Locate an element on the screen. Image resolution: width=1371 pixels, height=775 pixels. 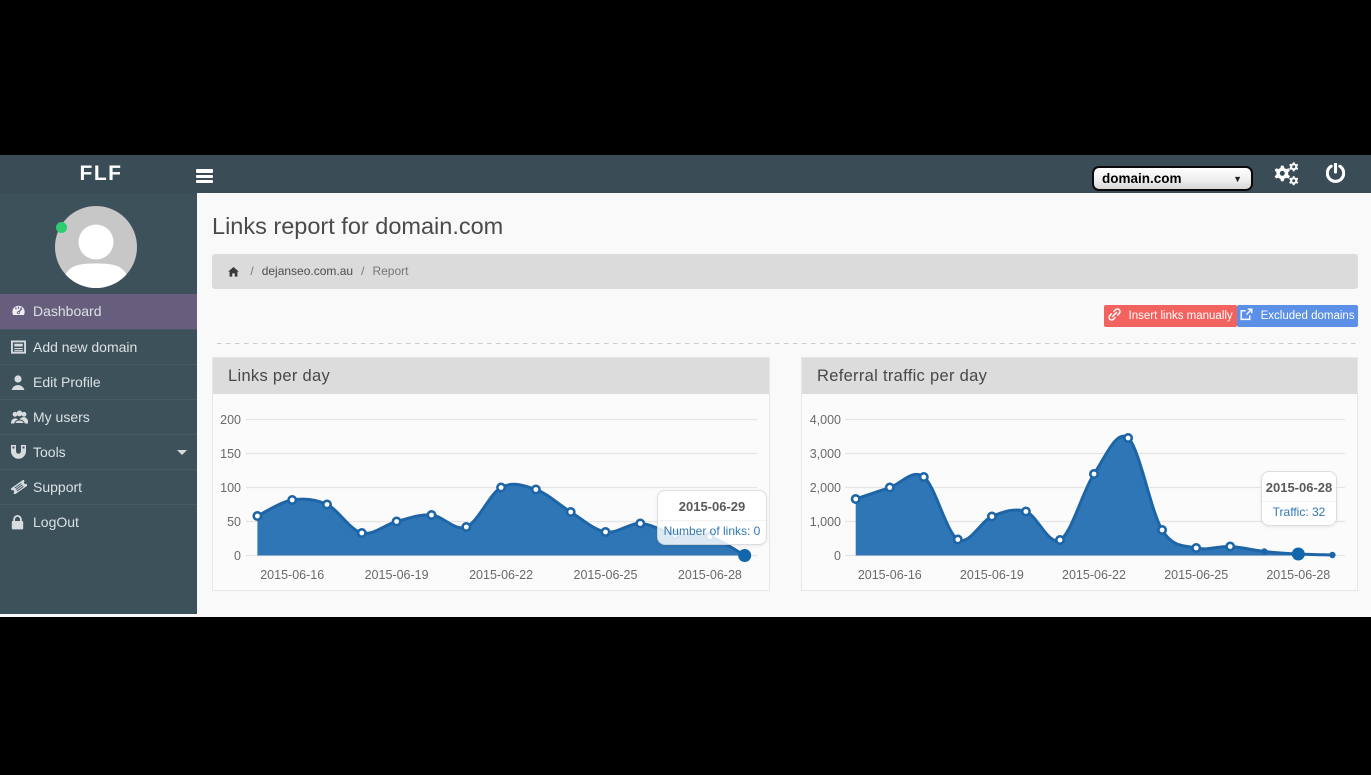
svg-text: 150 is located at coordinates (230, 454).